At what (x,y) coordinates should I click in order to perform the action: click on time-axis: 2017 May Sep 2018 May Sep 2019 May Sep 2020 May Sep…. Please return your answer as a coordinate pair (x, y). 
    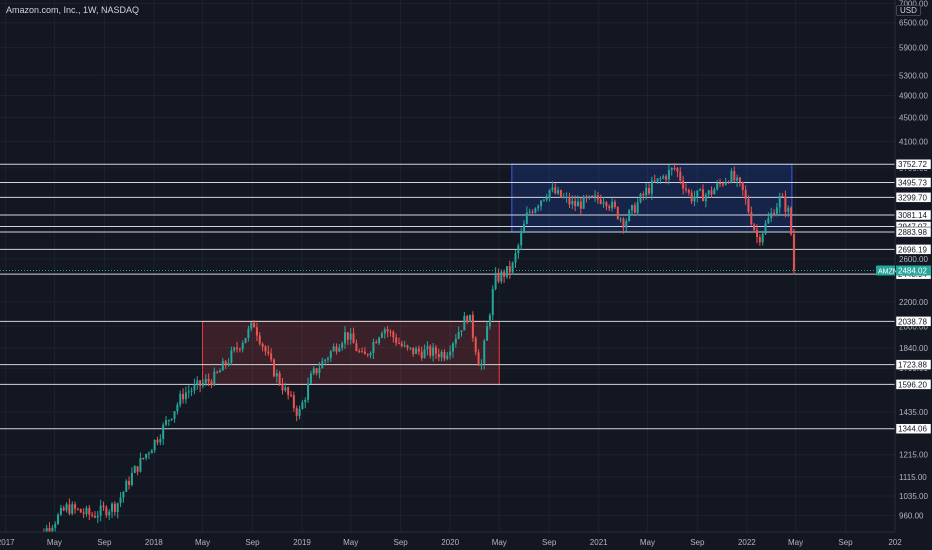
    Looking at the image, I should click on (466, 540).